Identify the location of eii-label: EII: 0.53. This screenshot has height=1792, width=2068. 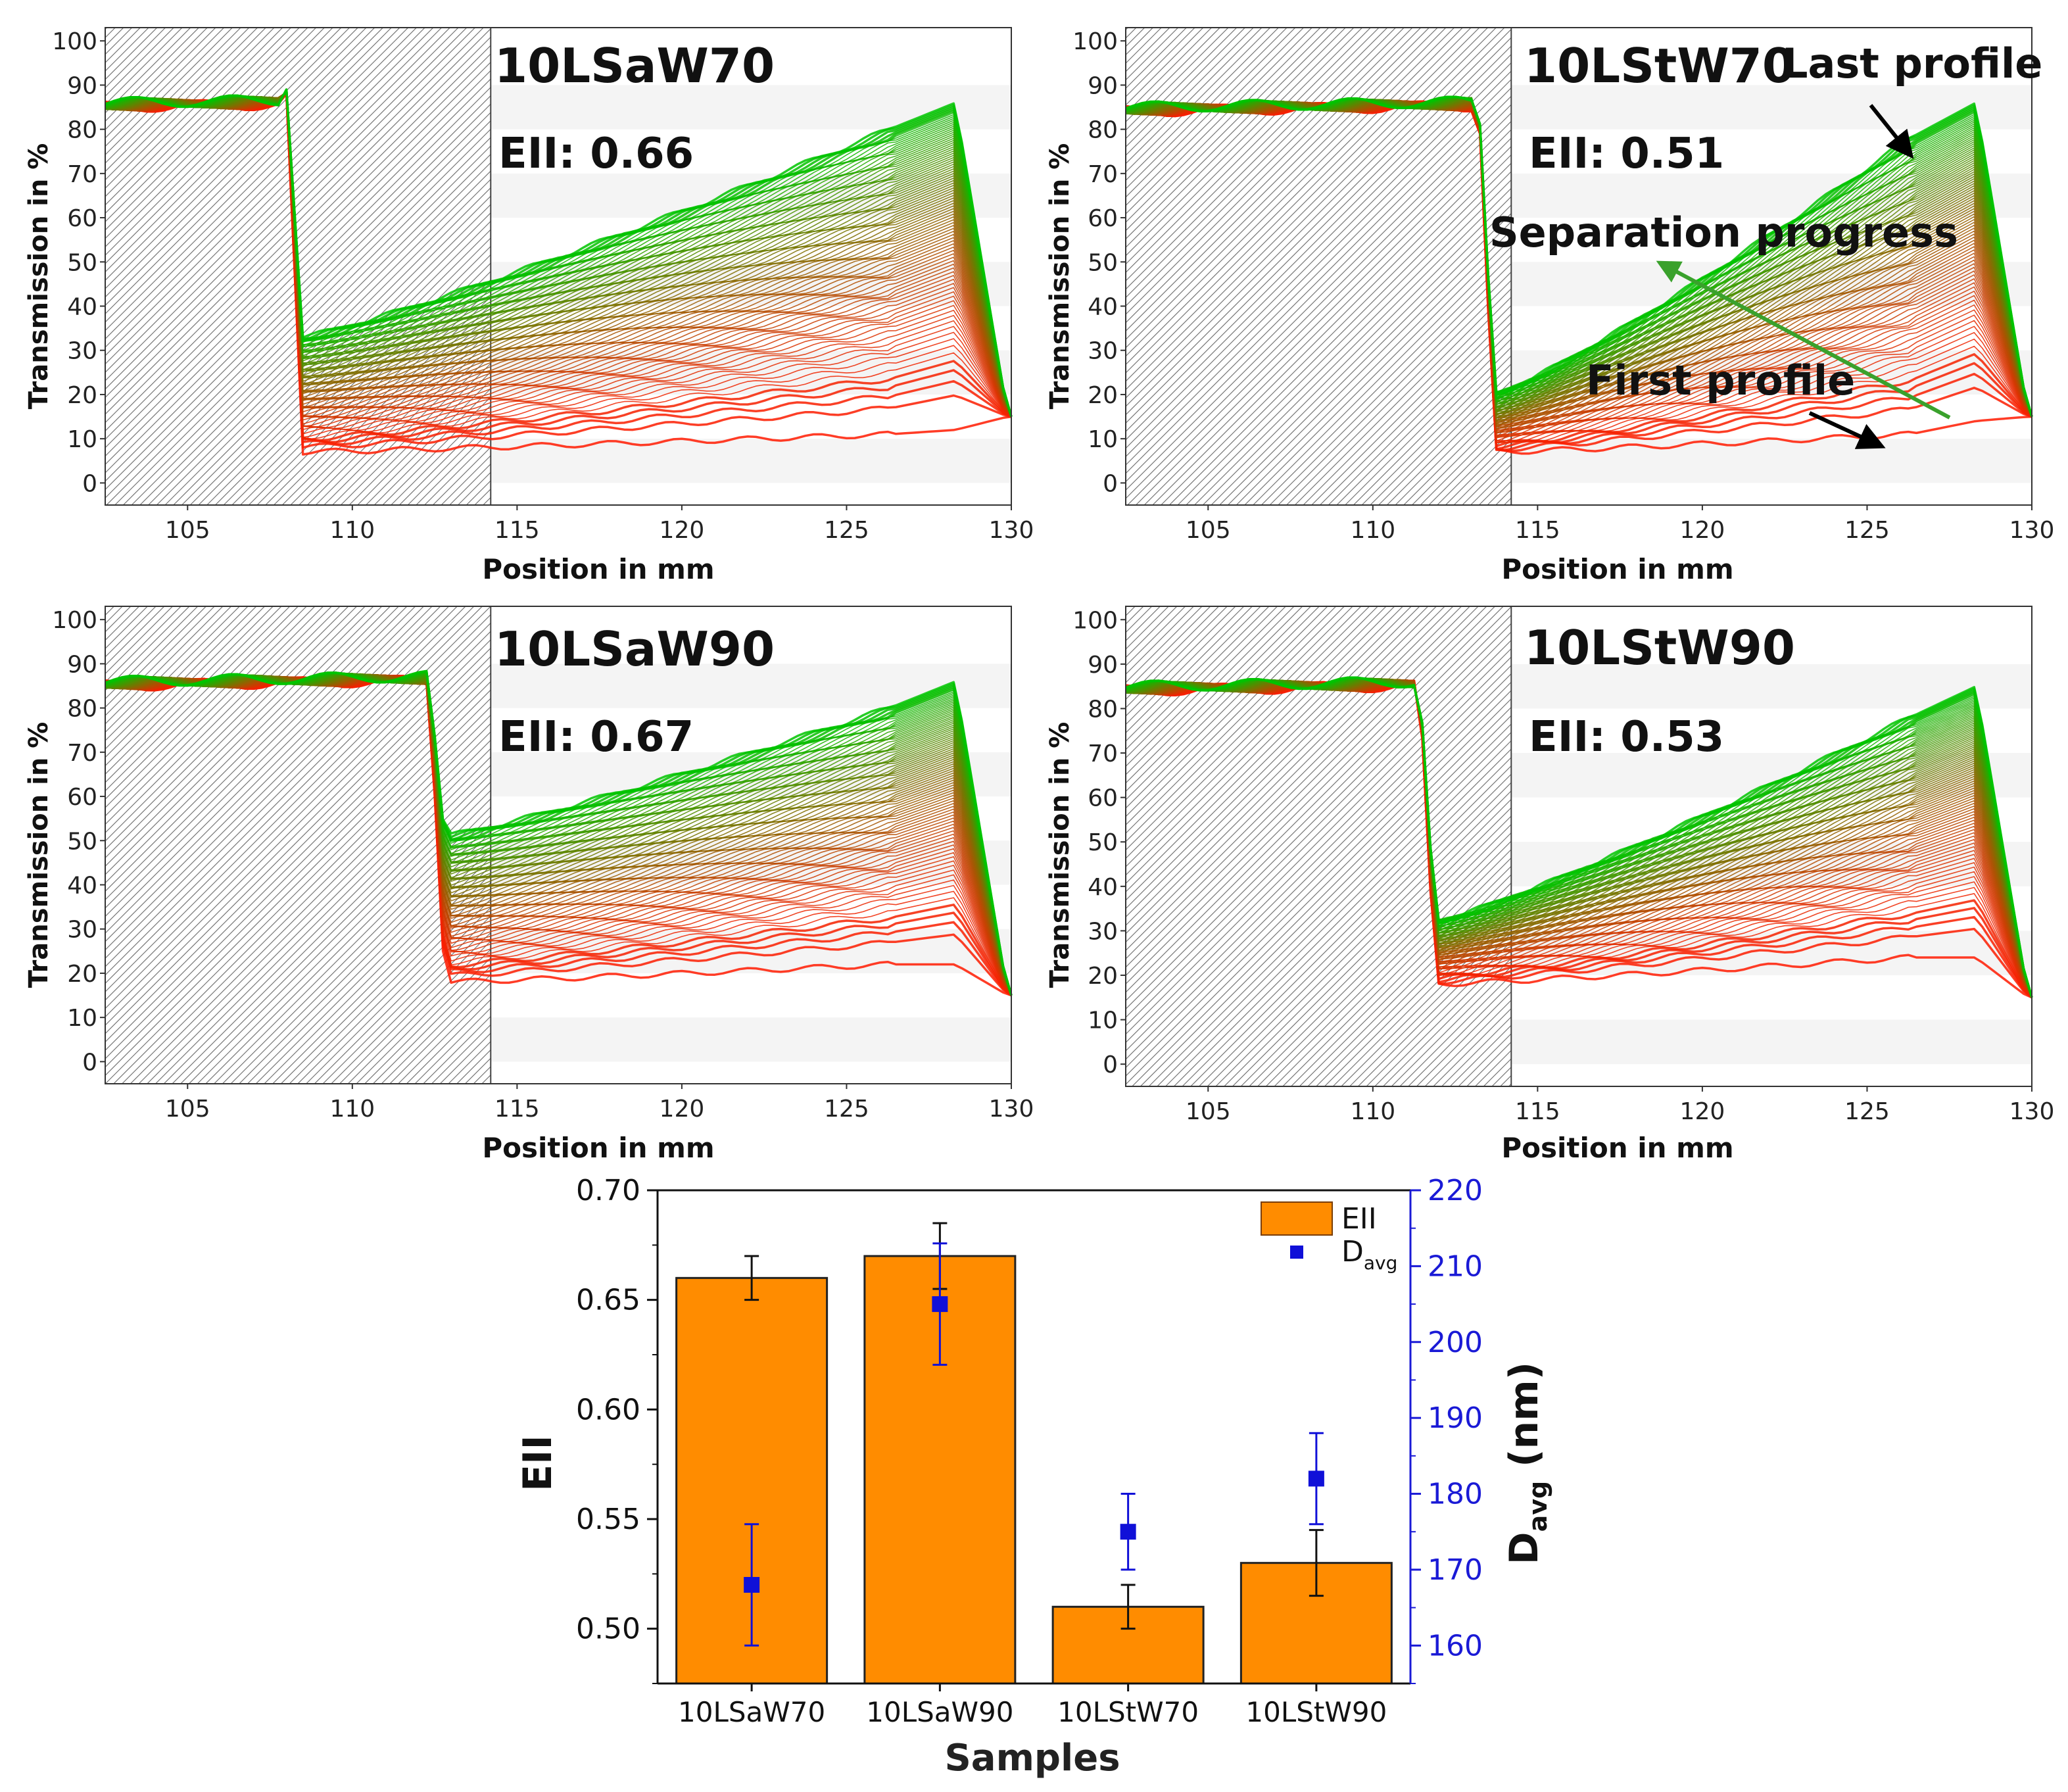
(1627, 737).